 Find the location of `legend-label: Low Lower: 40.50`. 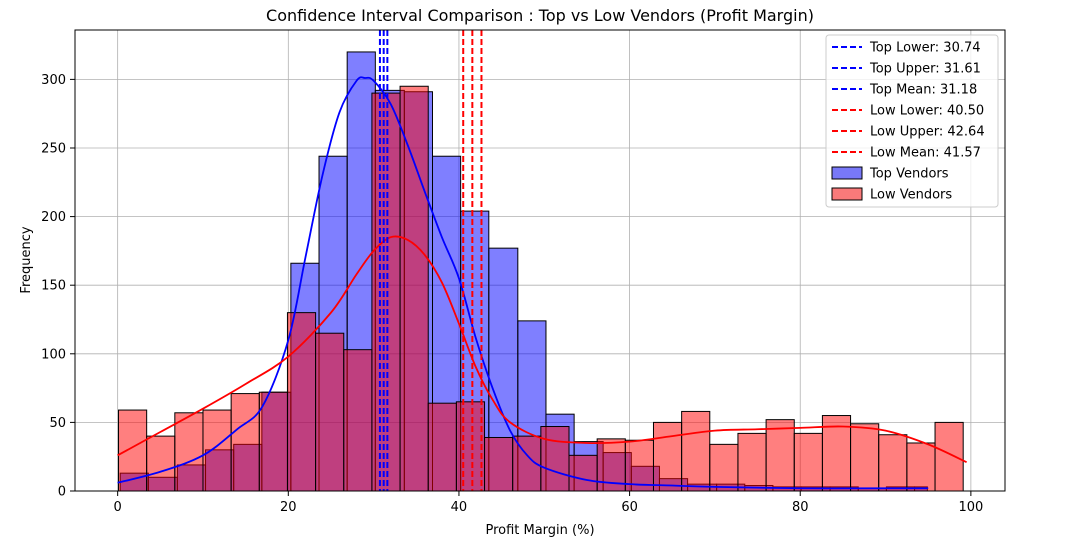

legend-label: Low Lower: 40.50 is located at coordinates (927, 111).